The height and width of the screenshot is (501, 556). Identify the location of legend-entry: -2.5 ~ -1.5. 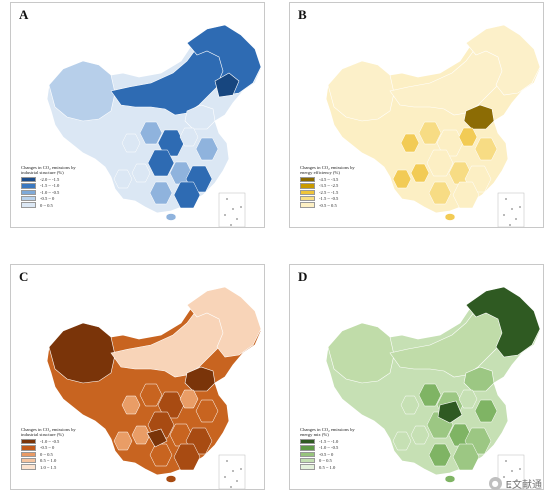
(333, 192).